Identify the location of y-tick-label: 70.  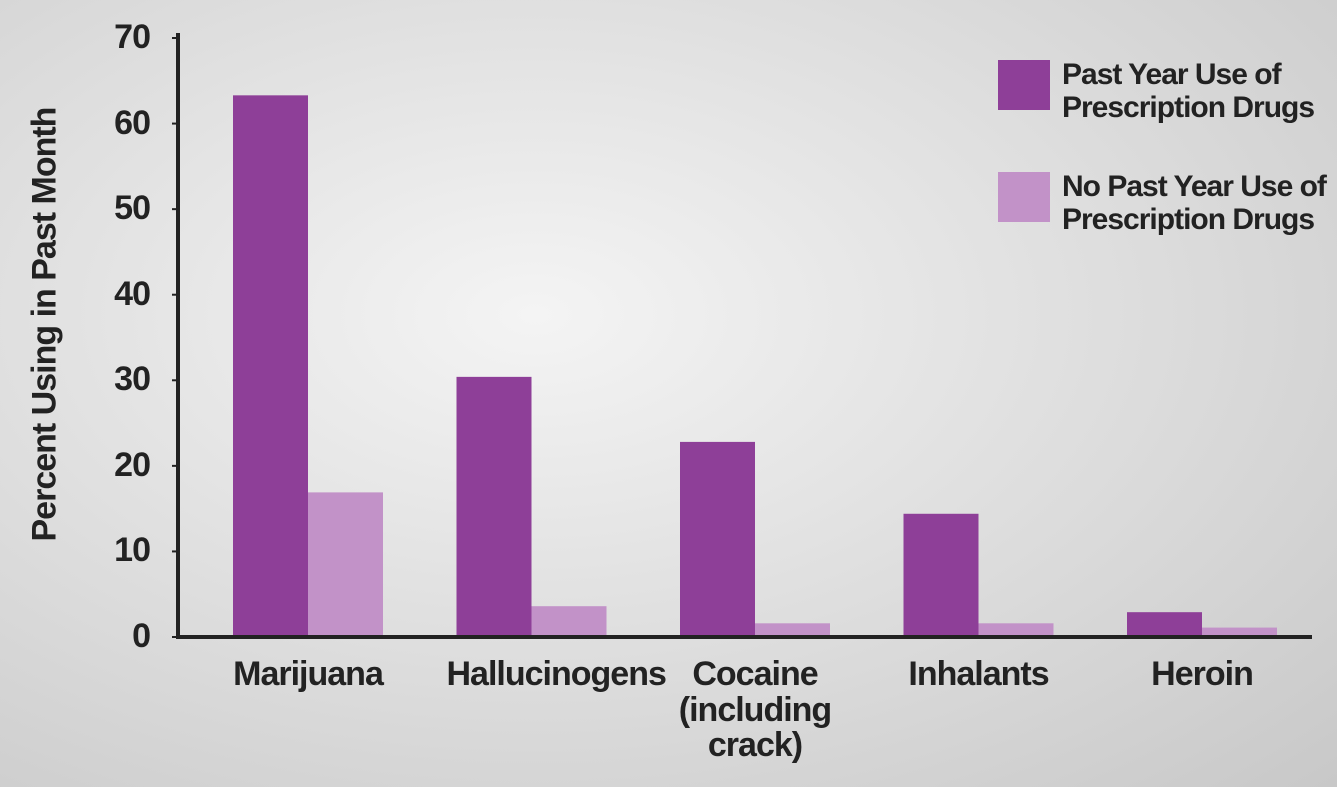
(132, 37).